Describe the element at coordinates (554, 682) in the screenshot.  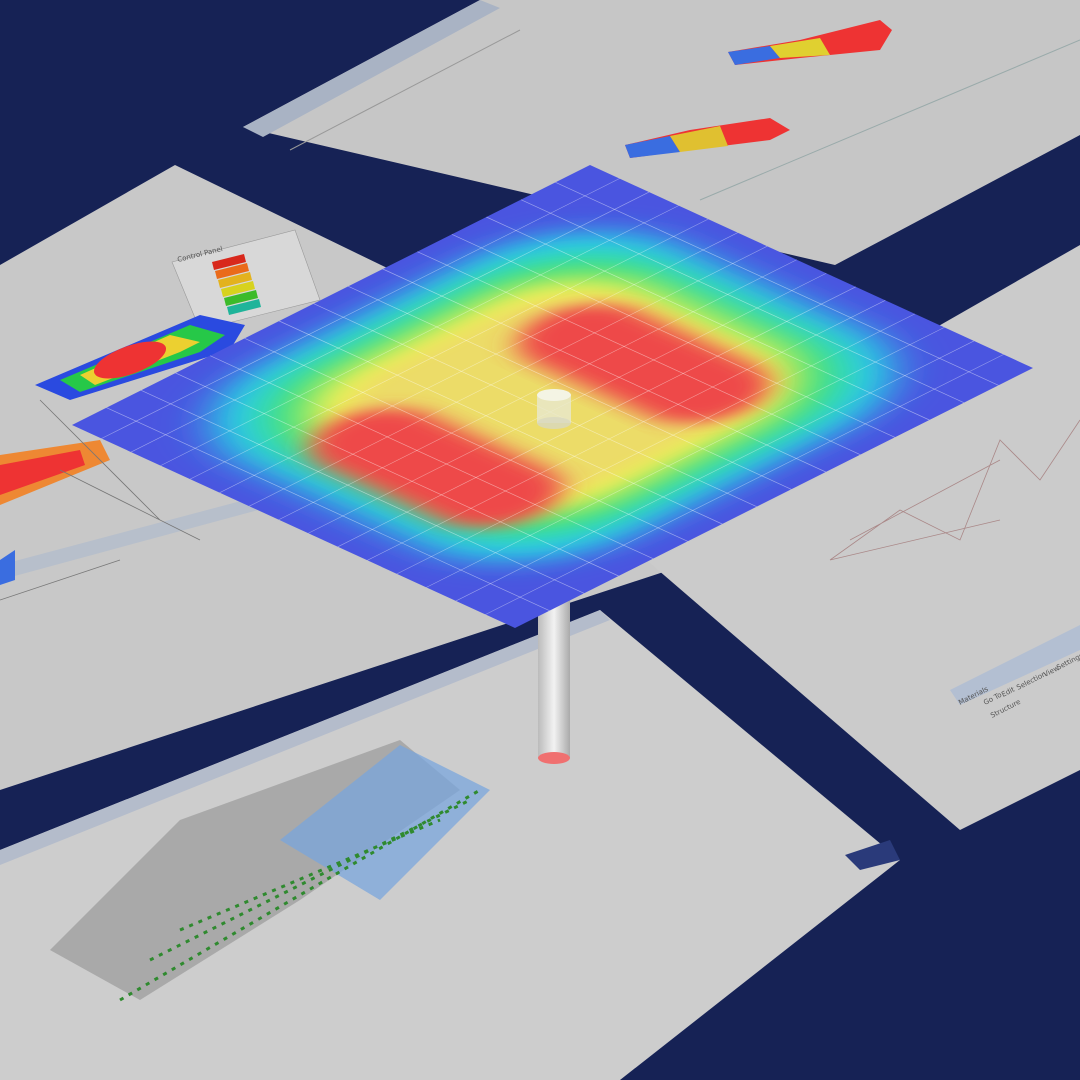
I see `column` at that location.